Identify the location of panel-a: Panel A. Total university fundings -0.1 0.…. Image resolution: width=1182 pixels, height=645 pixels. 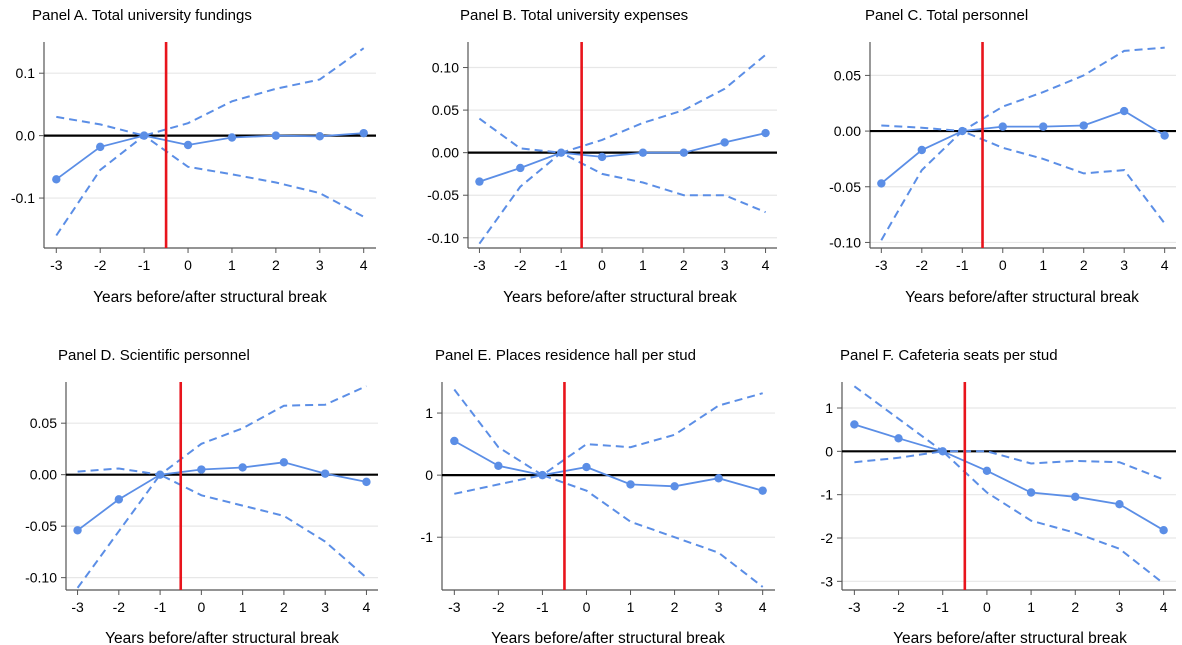
(193, 156).